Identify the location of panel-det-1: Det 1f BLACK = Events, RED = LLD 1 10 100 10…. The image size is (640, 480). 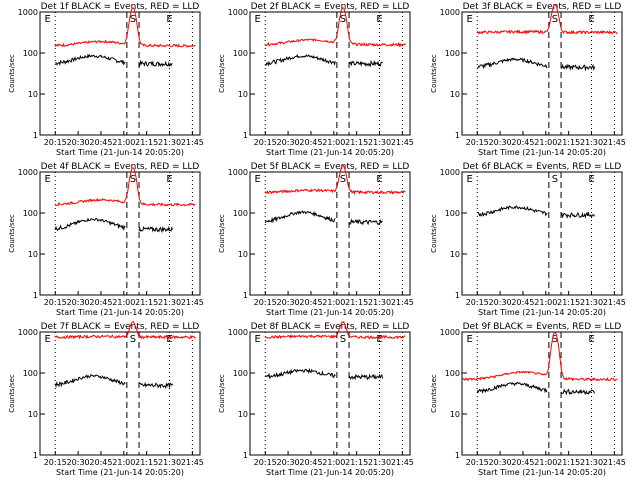
(106, 79).